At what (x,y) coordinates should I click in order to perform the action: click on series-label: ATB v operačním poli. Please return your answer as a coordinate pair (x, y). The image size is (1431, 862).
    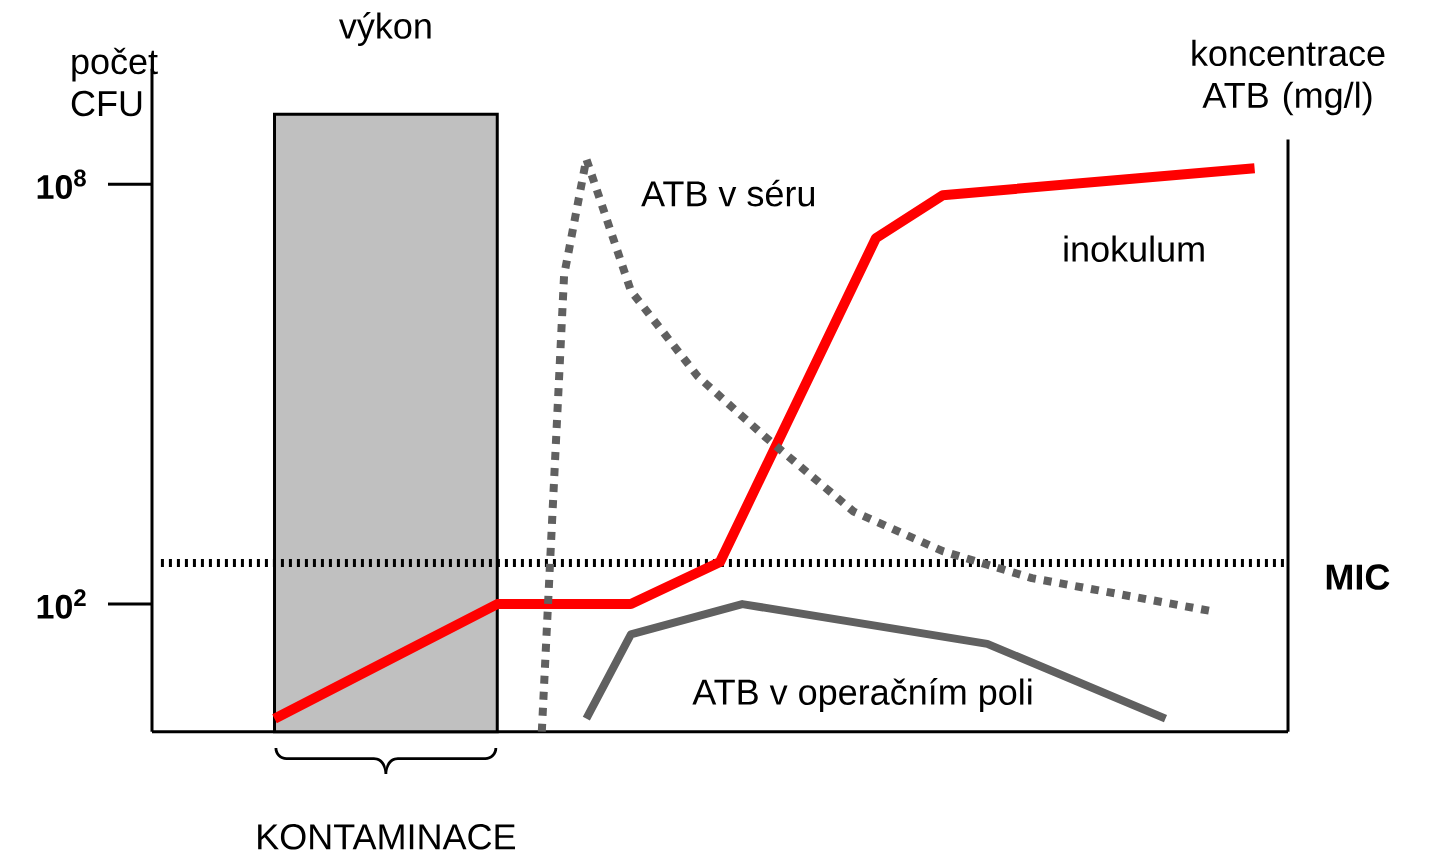
    Looking at the image, I should click on (862, 695).